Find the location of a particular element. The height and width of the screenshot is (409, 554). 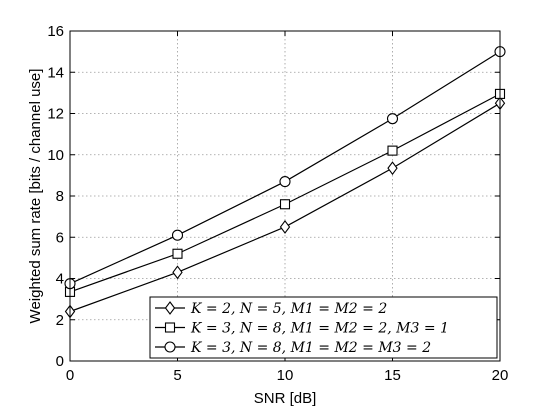

legend-box is located at coordinates (323, 327).